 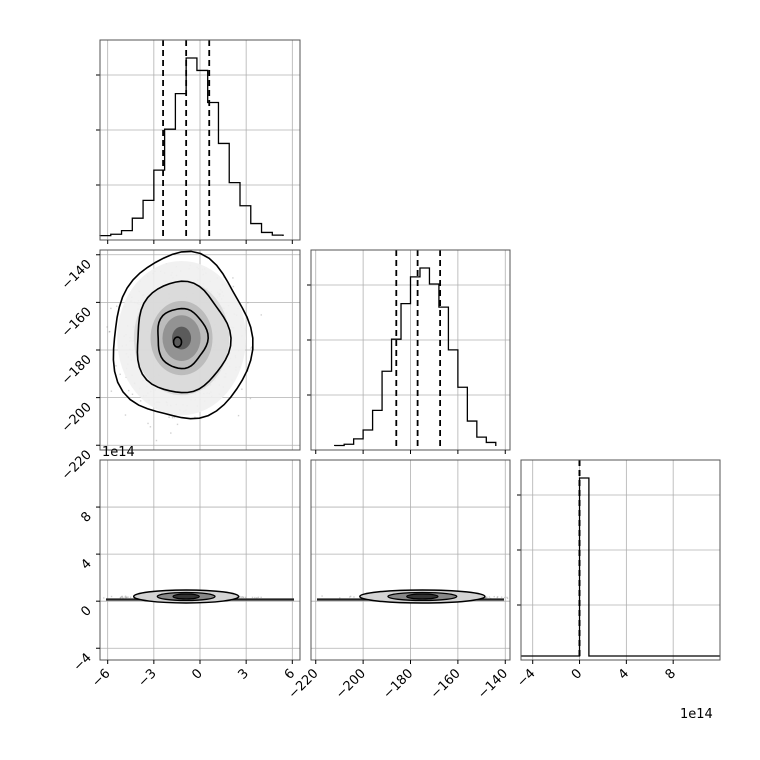 What do you see at coordinates (148, 678) in the screenshot?
I see `axis-p0-bottom-xtick-label-1: −3` at bounding box center [148, 678].